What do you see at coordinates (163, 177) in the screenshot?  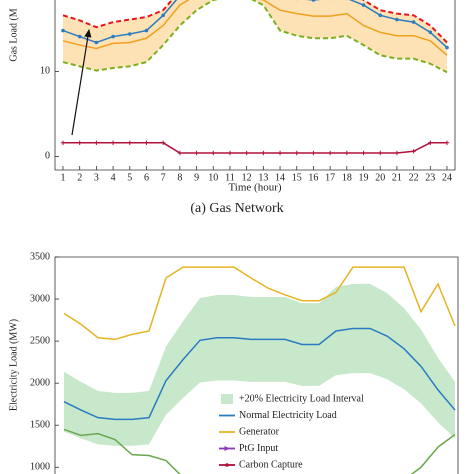 I see `x-tick-label: 7` at bounding box center [163, 177].